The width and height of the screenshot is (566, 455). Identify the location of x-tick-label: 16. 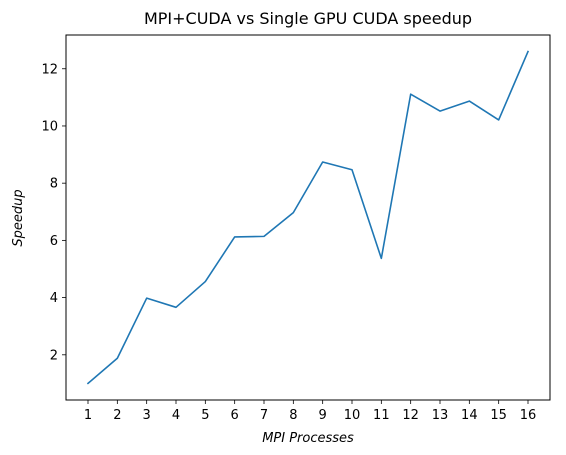
(528, 415).